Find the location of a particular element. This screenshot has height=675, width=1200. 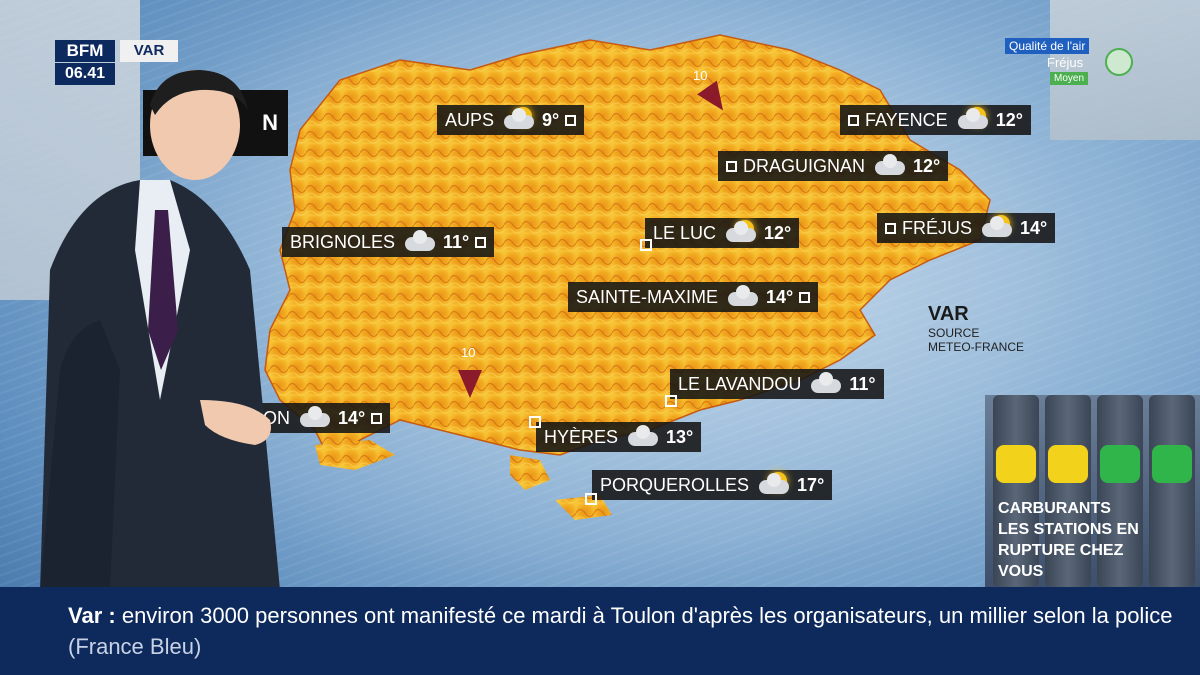

city-name: HYÈRES is located at coordinates (581, 436).